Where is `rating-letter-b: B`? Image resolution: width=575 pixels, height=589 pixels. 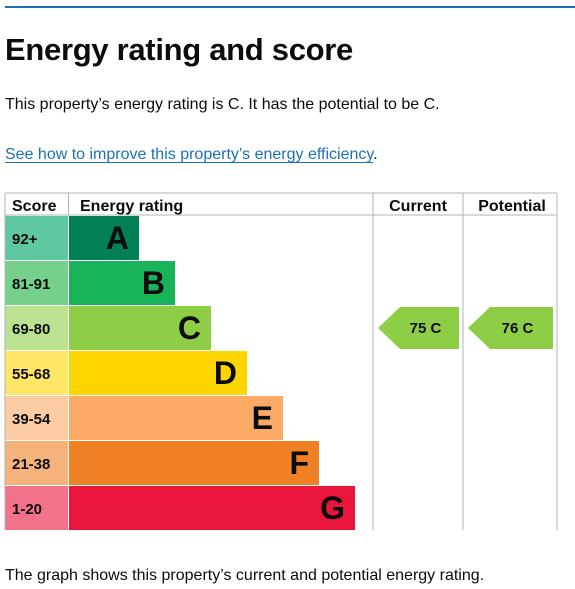
rating-letter-b: B is located at coordinates (153, 283).